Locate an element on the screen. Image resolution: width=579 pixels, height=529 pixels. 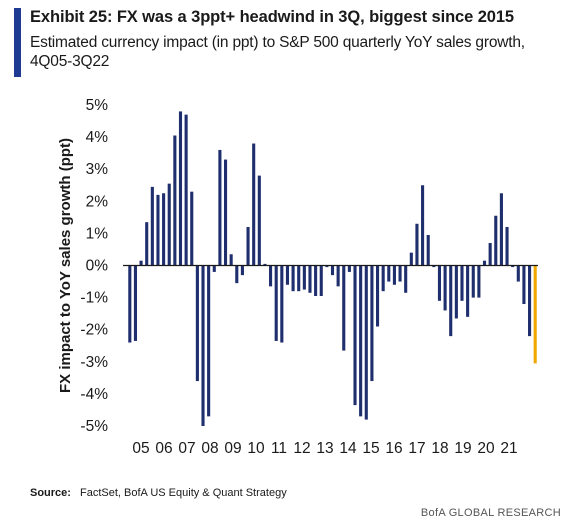
x-tick-label: 10 is located at coordinates (256, 448).